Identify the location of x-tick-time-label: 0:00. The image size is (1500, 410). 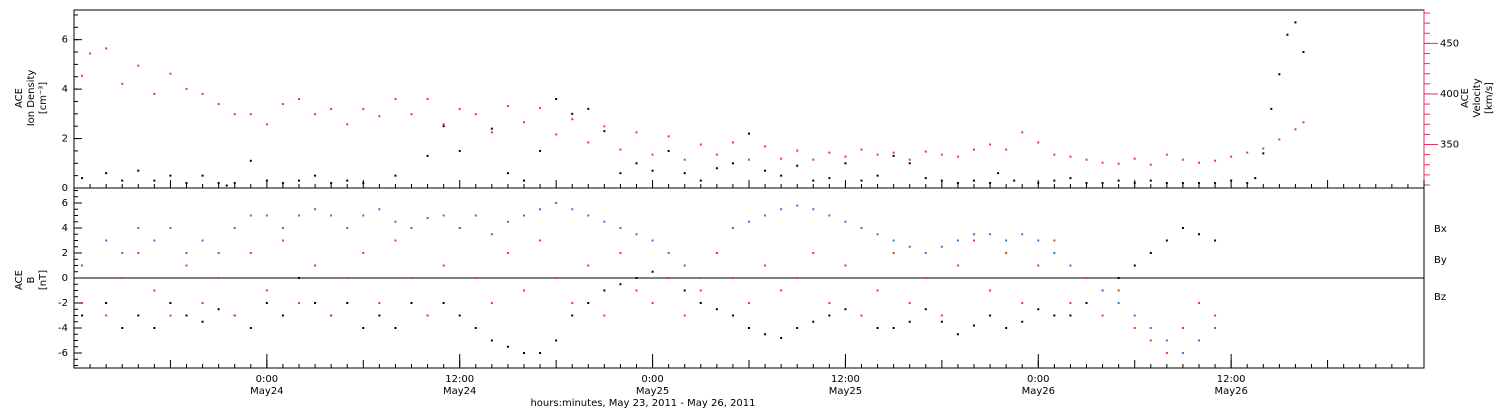
(652, 379).